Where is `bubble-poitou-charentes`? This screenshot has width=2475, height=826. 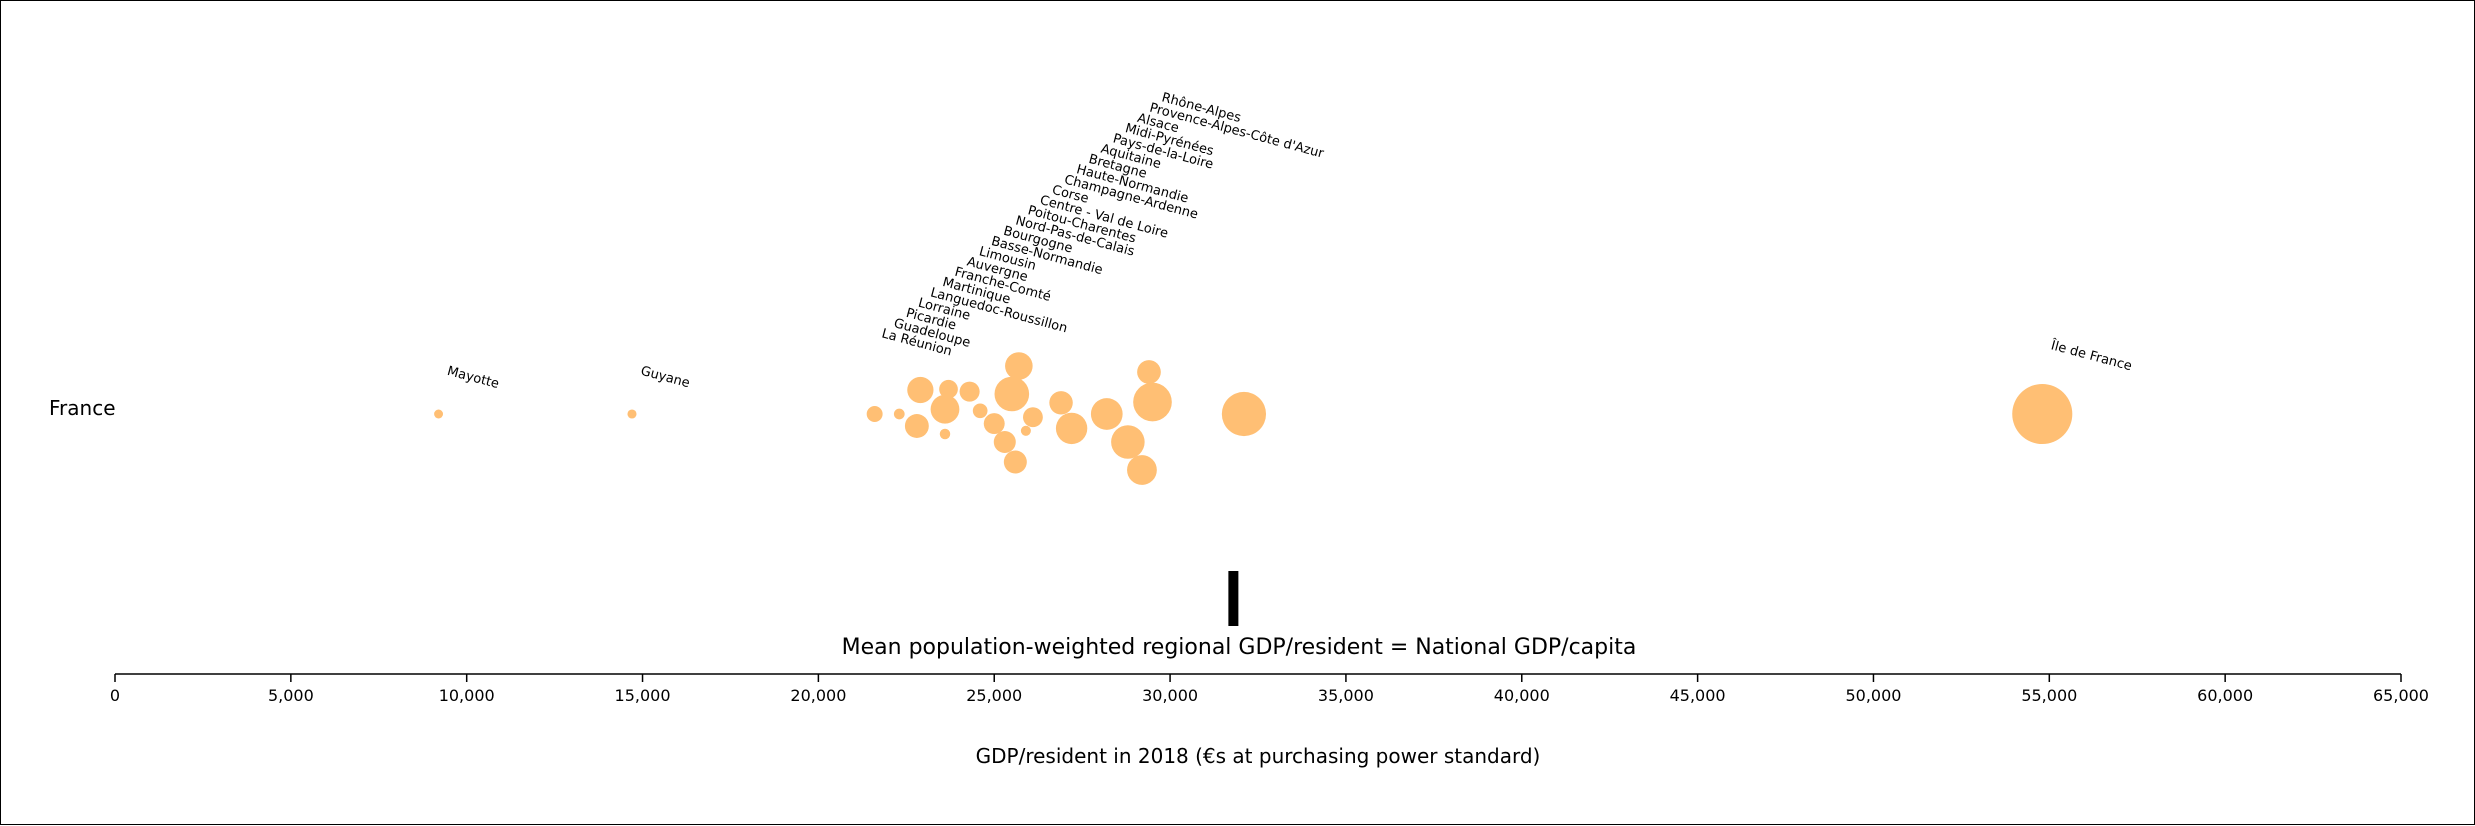 bubble-poitou-charentes is located at coordinates (1015, 462).